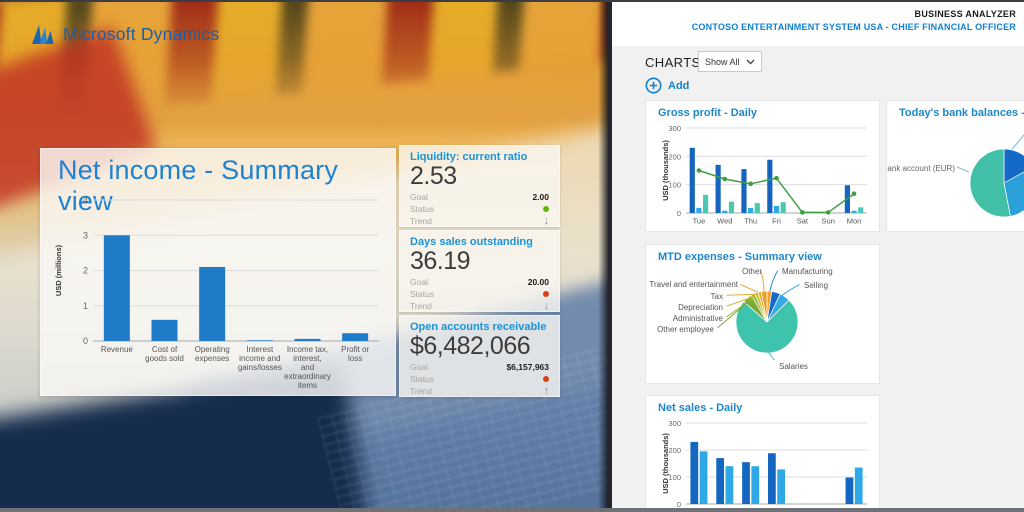  I want to click on kpi-title: Liquidity: current ratio, so click(469, 157).